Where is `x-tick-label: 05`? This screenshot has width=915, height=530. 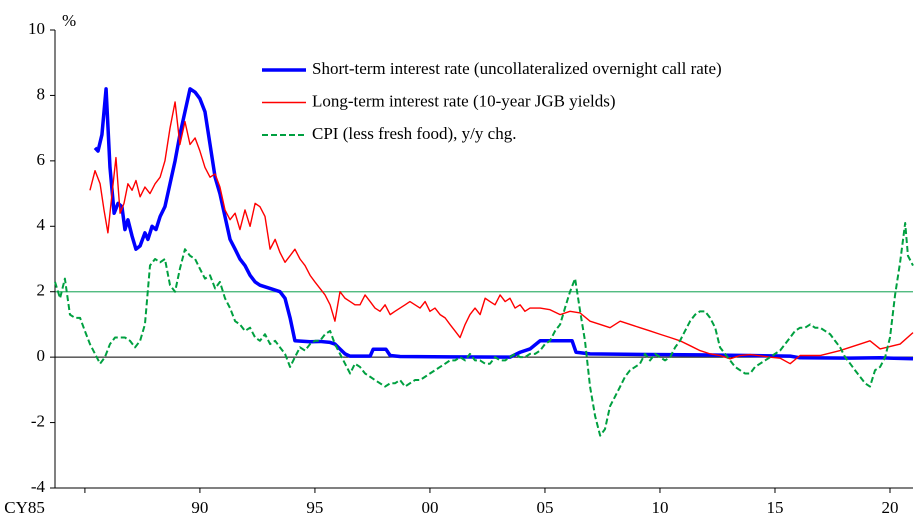
x-tick-label: 05 is located at coordinates (544, 507).